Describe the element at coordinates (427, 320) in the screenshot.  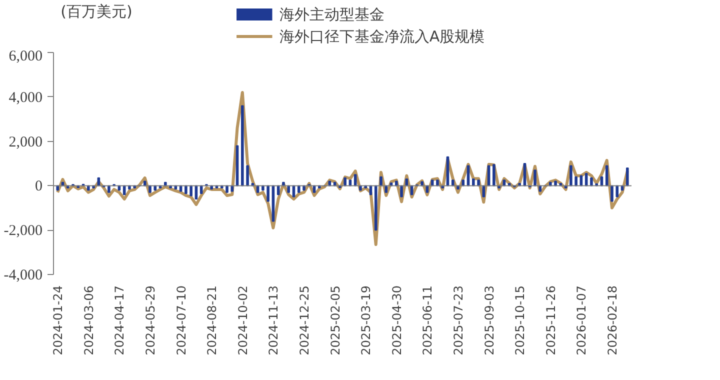
I see `x-tick-label: 2025-06-11` at that location.